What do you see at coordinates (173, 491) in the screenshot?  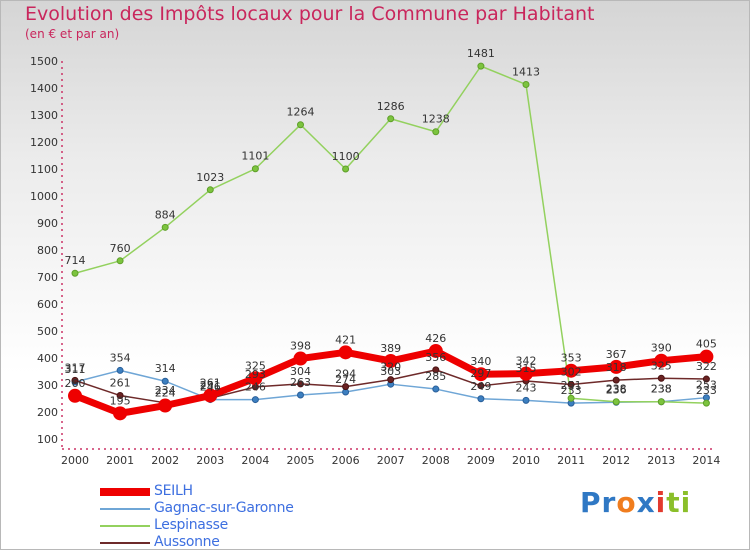 I see `legend-label-seilh: SEILH` at bounding box center [173, 491].